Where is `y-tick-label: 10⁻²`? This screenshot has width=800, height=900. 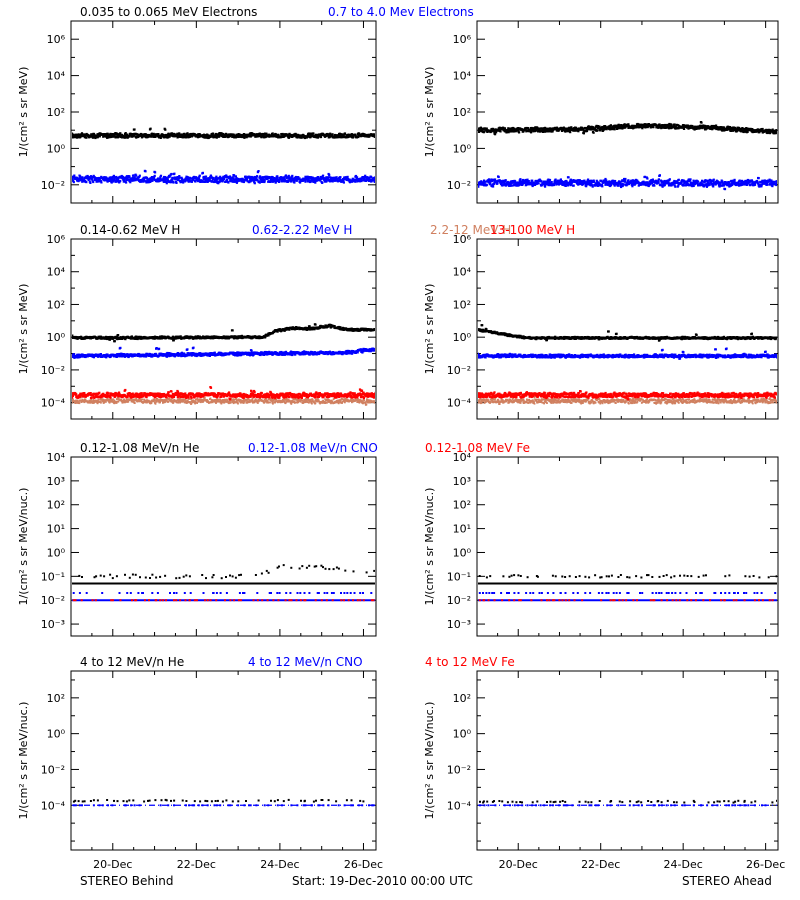
y-tick-label: 10⁻² is located at coordinates (53, 370).